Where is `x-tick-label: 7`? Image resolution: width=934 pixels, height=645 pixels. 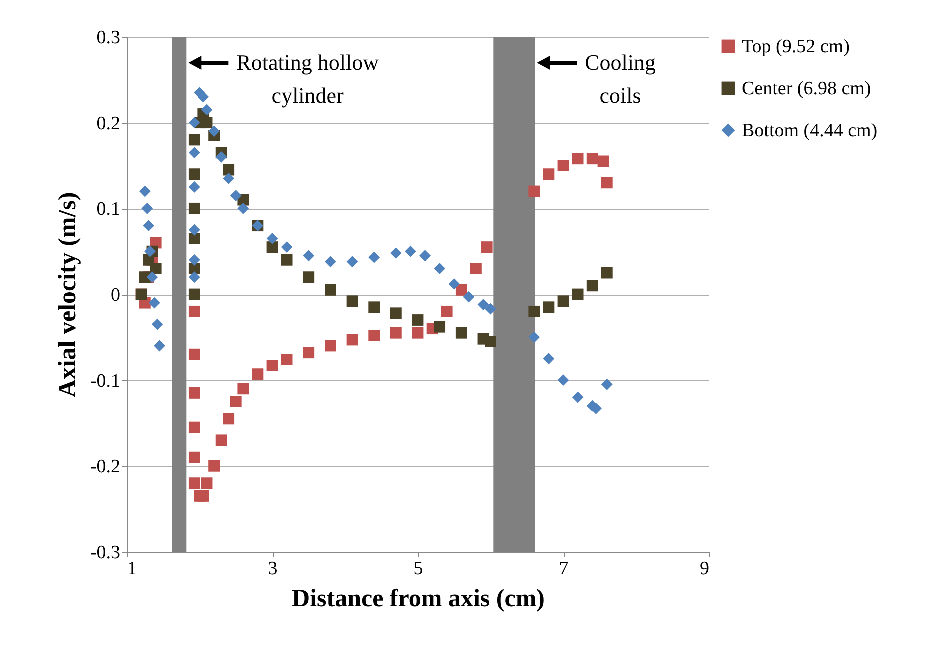
x-tick-label: 7 is located at coordinates (564, 569).